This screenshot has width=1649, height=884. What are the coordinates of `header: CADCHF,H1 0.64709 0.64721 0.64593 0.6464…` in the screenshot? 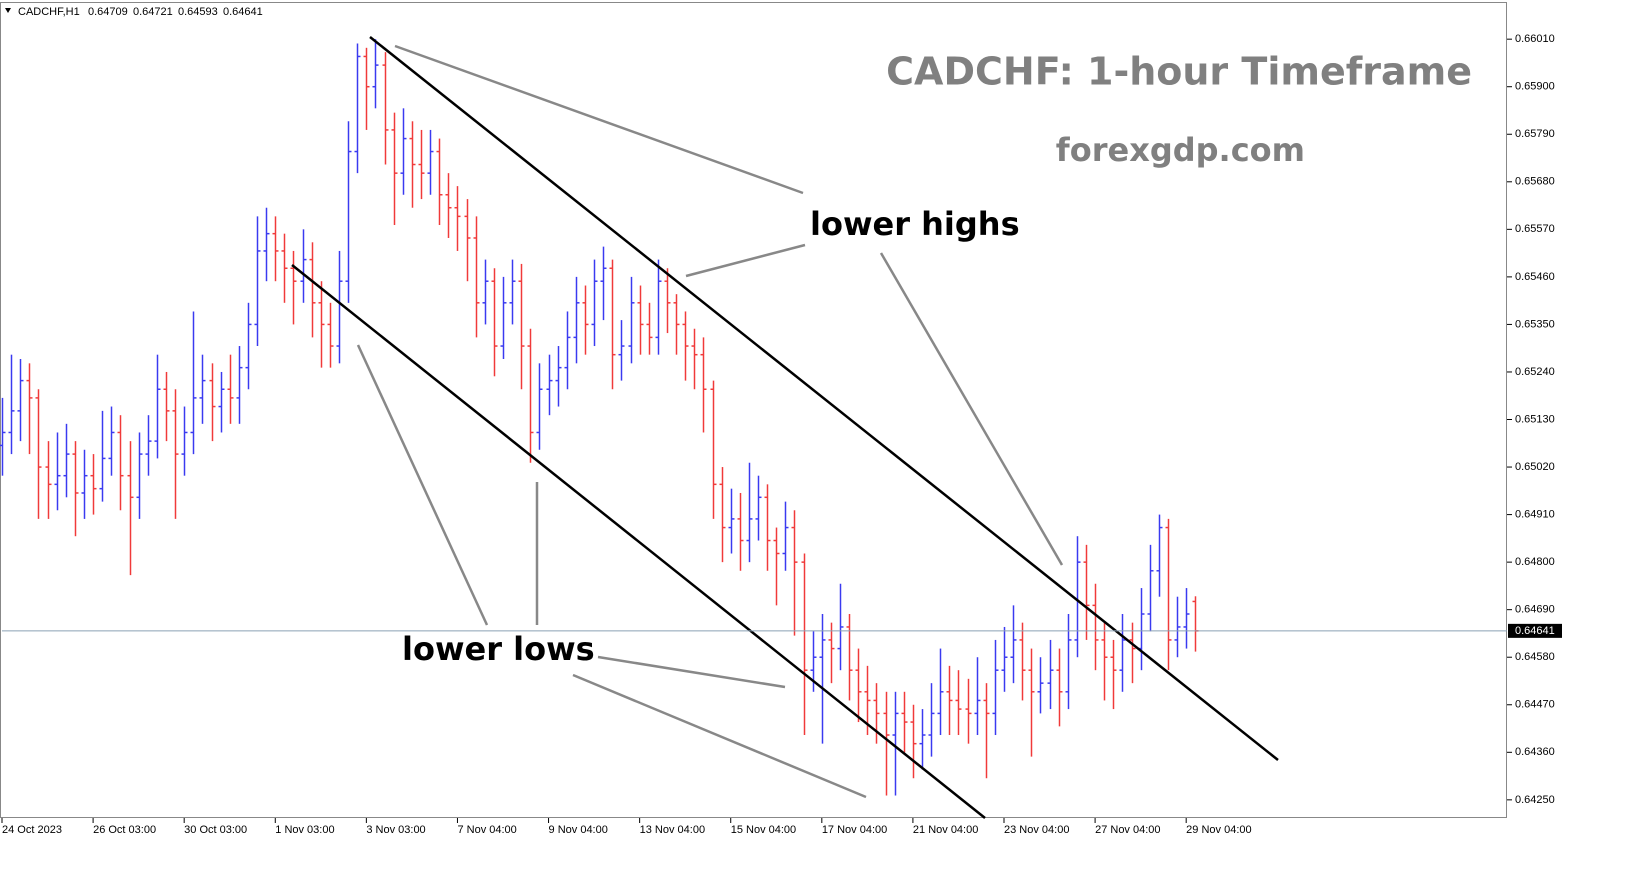 It's located at (140, 12).